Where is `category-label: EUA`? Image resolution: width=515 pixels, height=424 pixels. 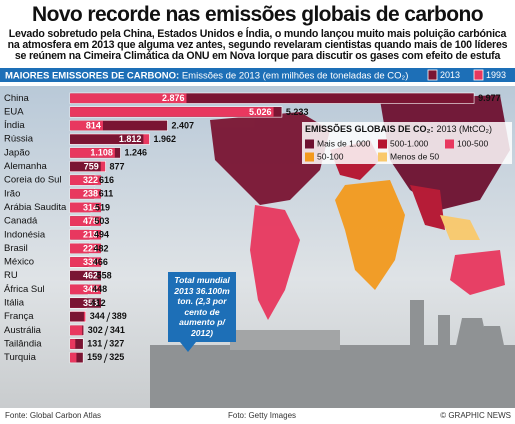
category-label: EUA is located at coordinates (14, 111).